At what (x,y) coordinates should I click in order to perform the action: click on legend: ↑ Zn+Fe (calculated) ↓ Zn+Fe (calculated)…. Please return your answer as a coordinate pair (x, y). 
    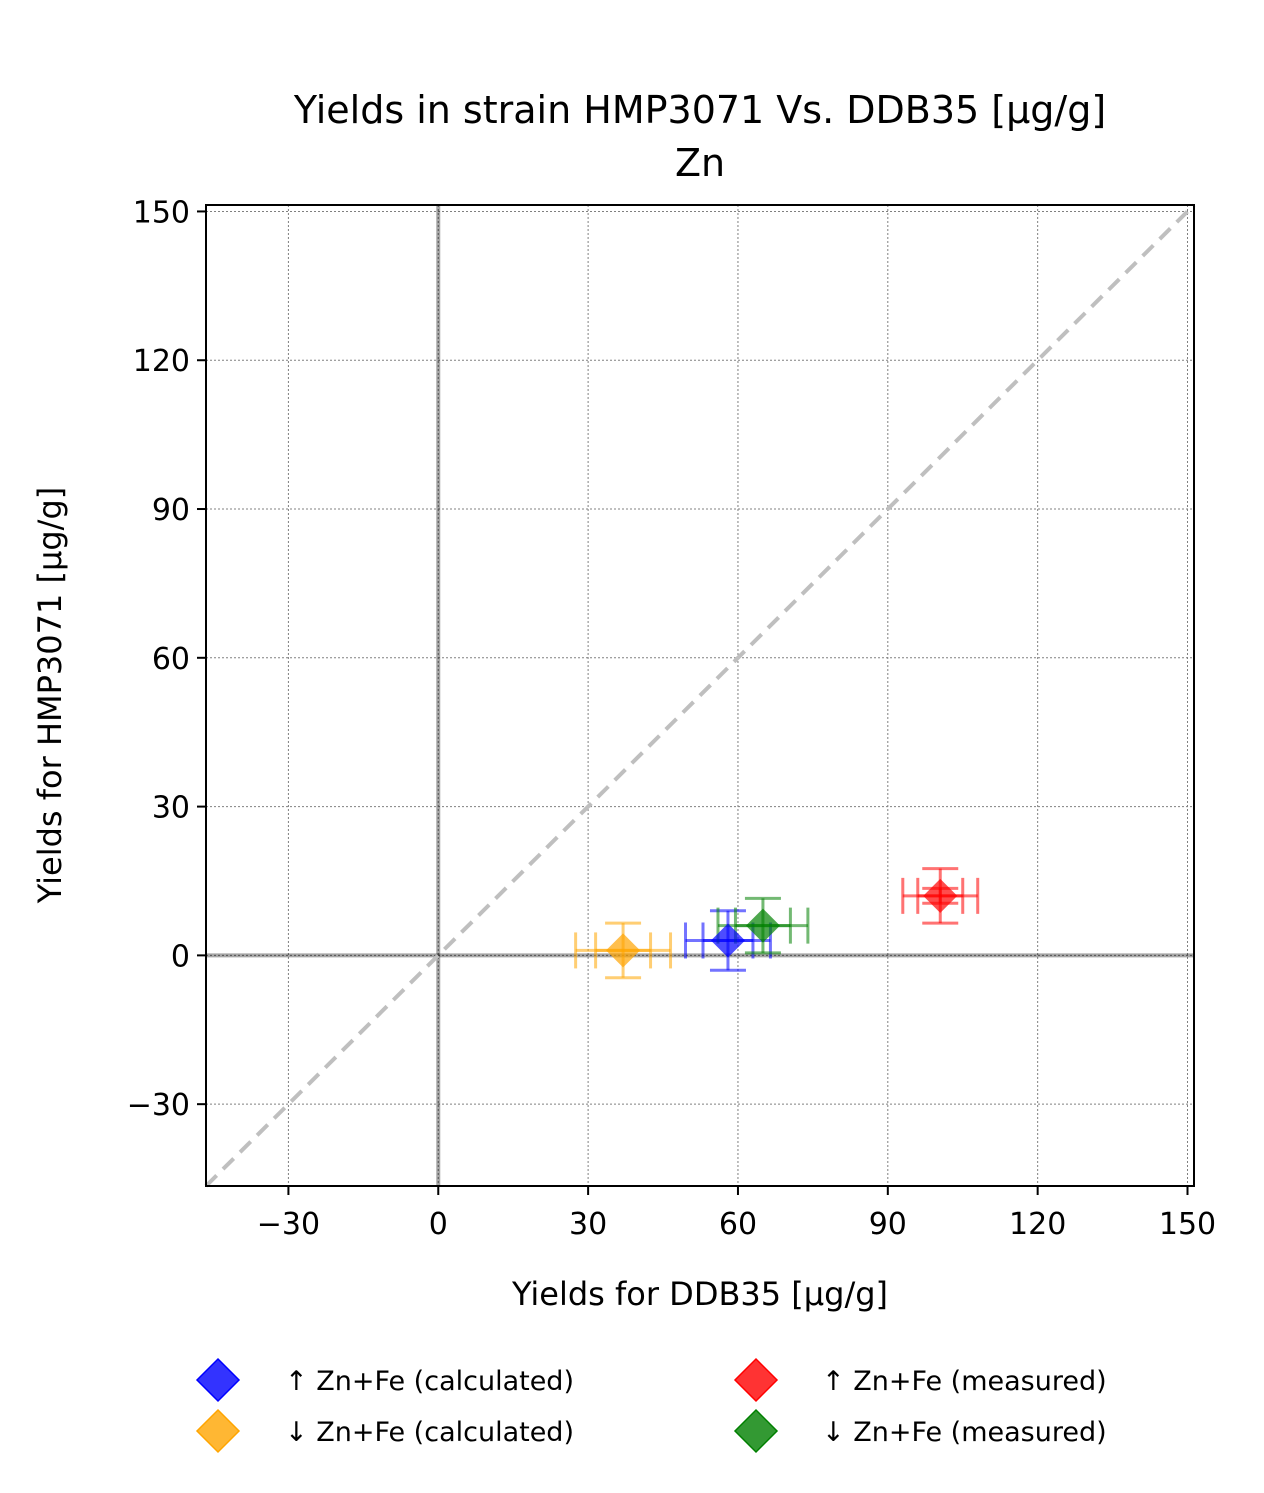
    Looking at the image, I should click on (651, 1405).